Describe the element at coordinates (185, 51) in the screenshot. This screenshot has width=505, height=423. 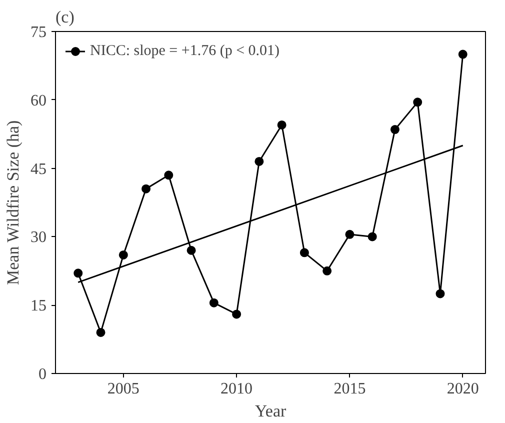
I see `legend-label: NICC: slope = +1.76 (p < 0.01)` at that location.